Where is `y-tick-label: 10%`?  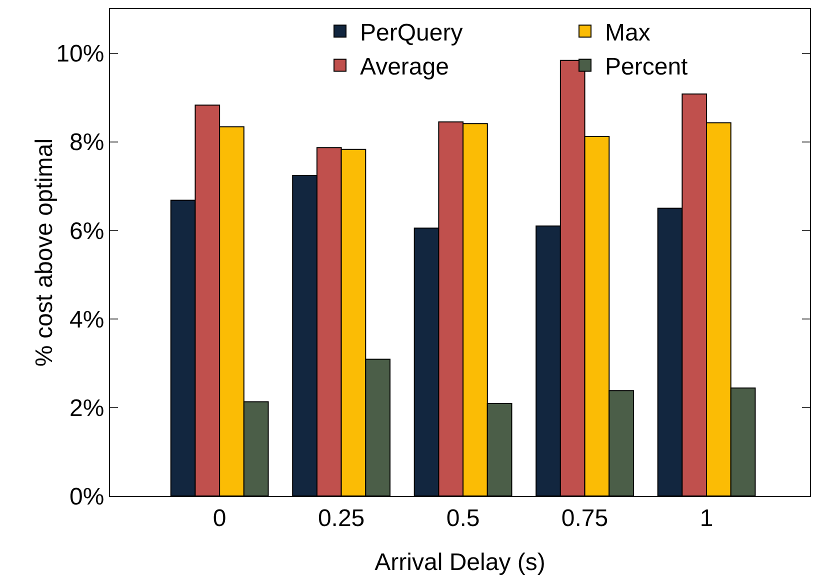 y-tick-label: 10% is located at coordinates (80, 54).